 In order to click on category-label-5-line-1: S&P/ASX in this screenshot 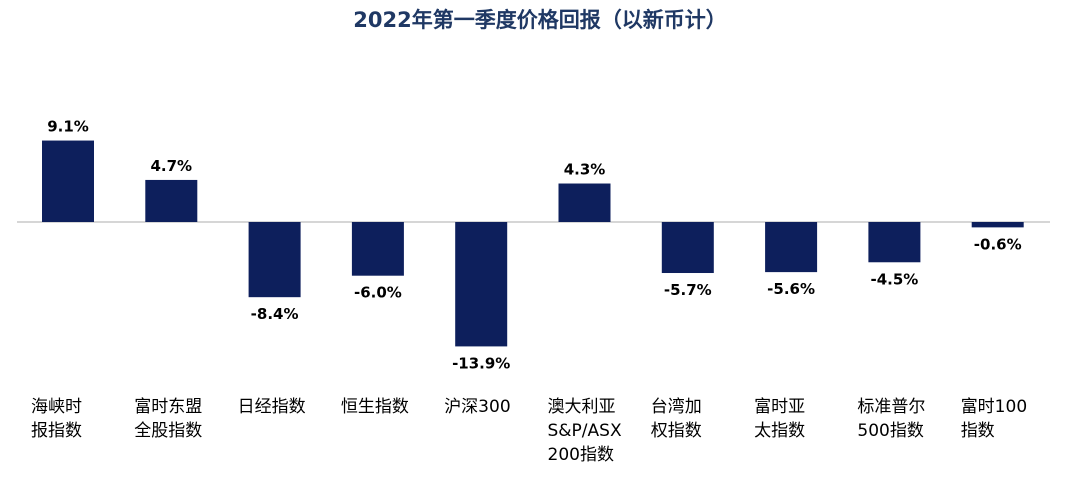, I will do `click(585, 431)`.